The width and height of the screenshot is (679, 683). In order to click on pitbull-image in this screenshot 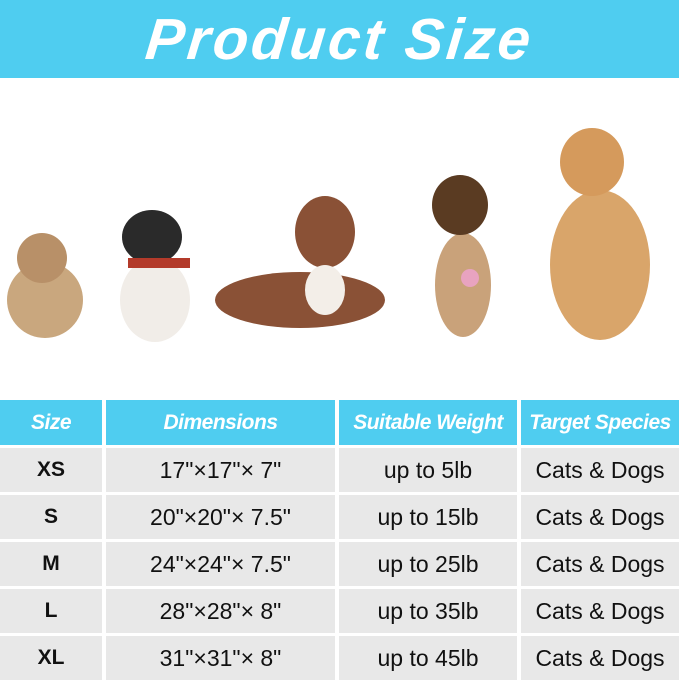, I will do `click(300, 262)`.